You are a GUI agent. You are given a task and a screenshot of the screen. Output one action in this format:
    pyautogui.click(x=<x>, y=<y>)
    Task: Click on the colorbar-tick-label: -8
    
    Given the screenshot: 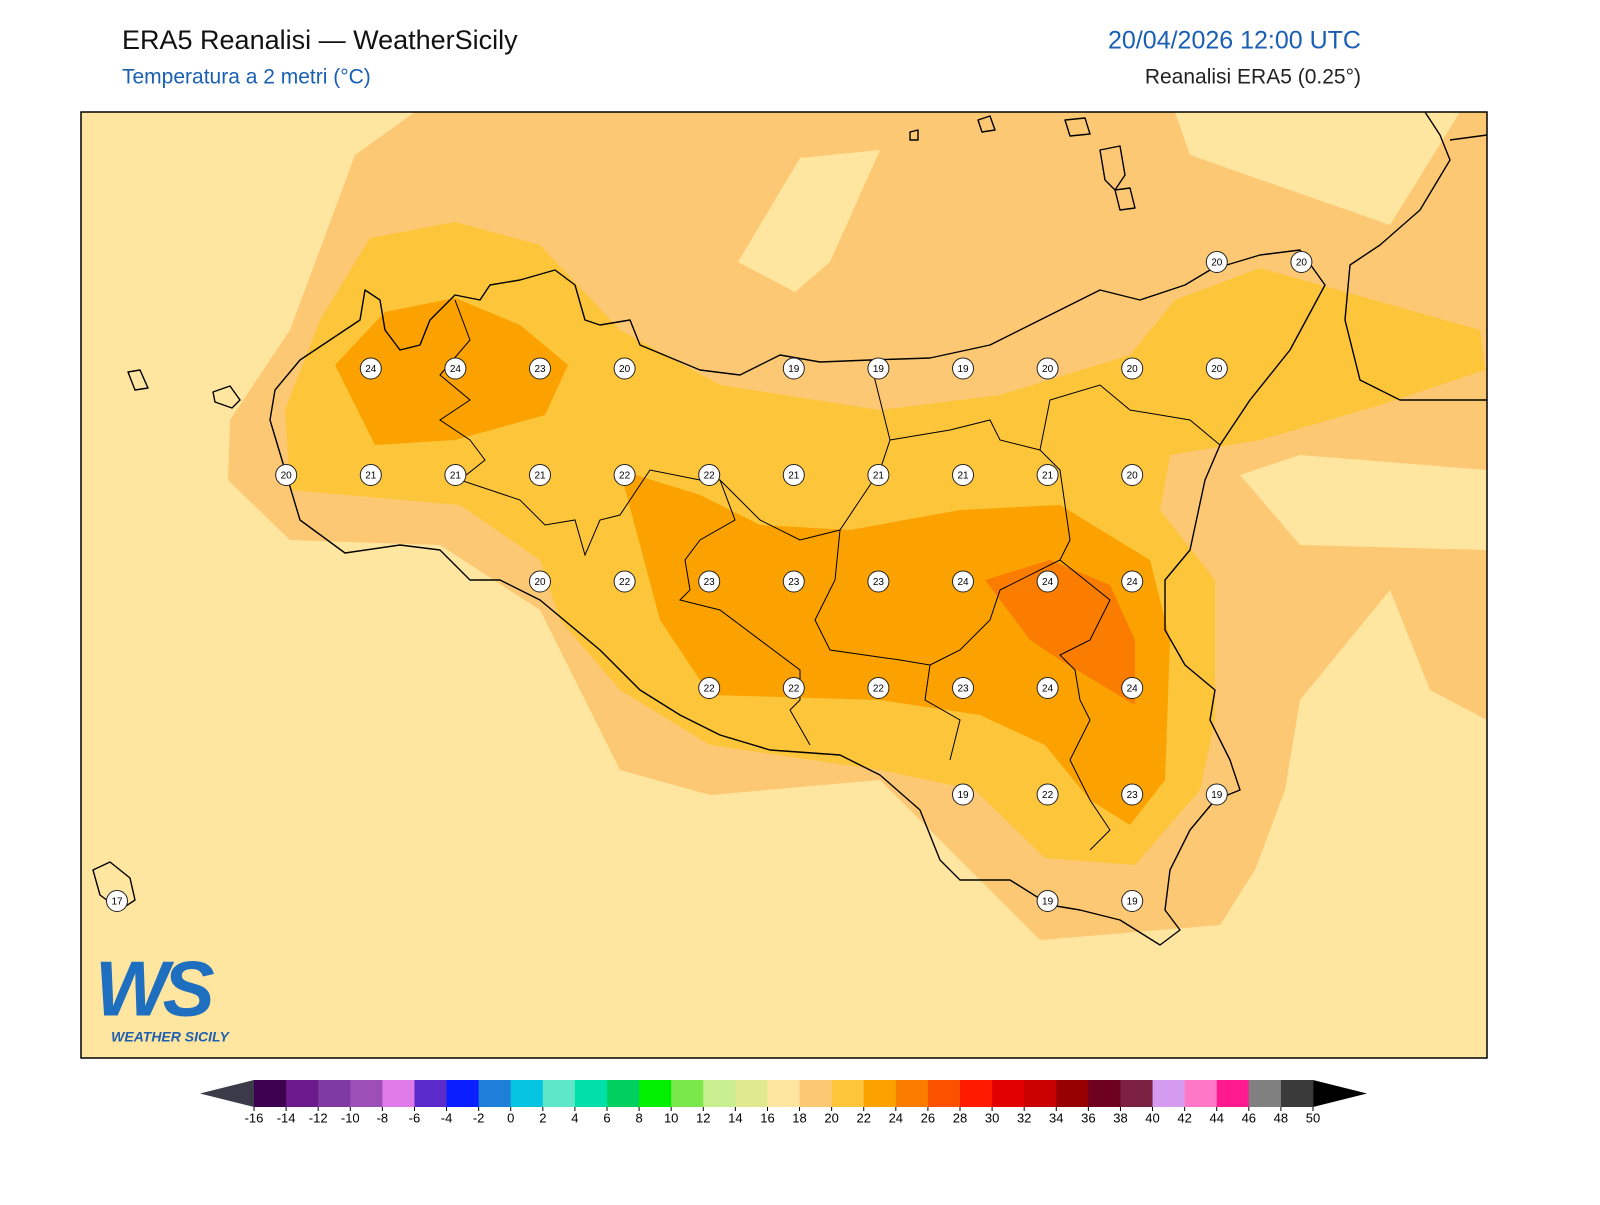 What is the action you would take?
    pyautogui.click(x=383, y=1117)
    